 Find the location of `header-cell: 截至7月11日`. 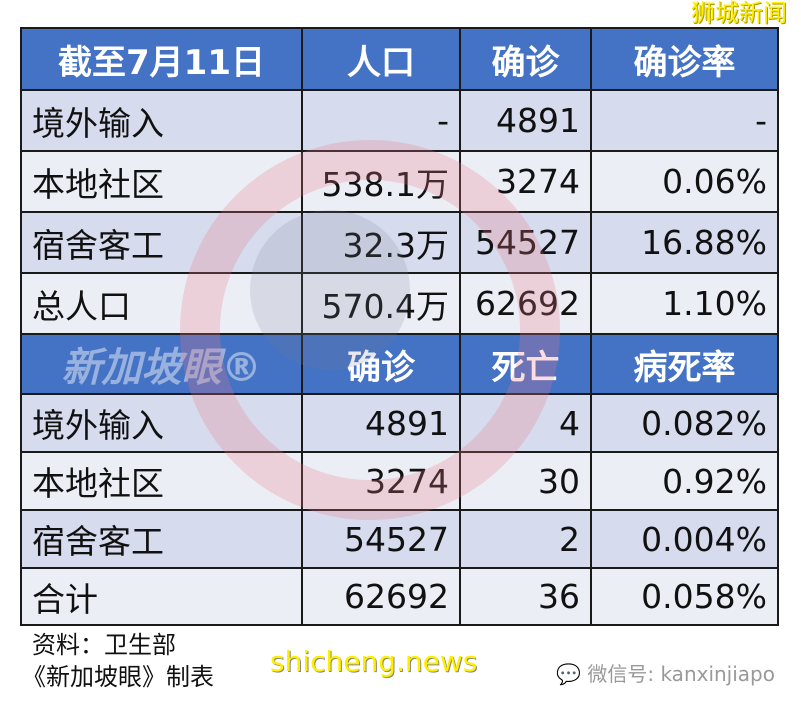

header-cell: 截至7月11日 is located at coordinates (161, 59).